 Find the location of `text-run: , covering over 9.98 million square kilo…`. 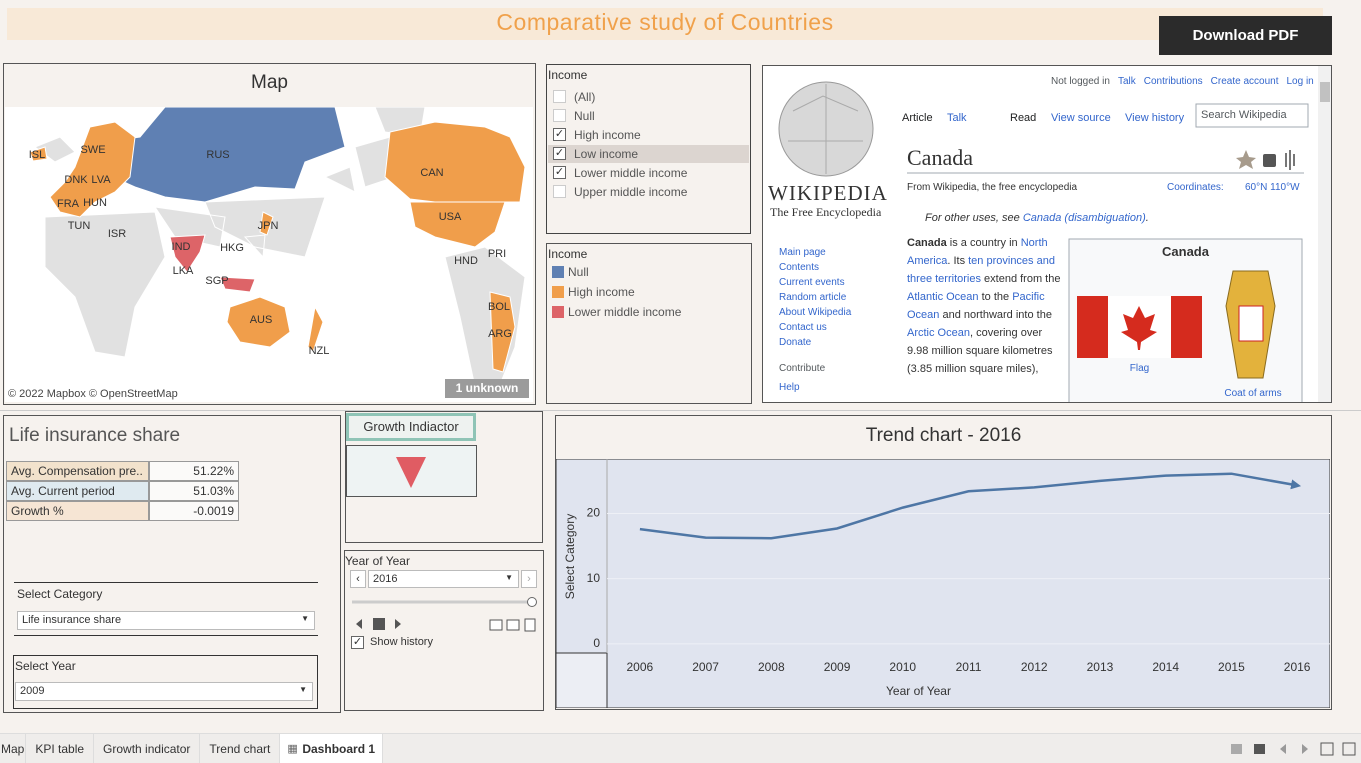

text-run: , covering over 9.98 million square kilo… is located at coordinates (980, 351).